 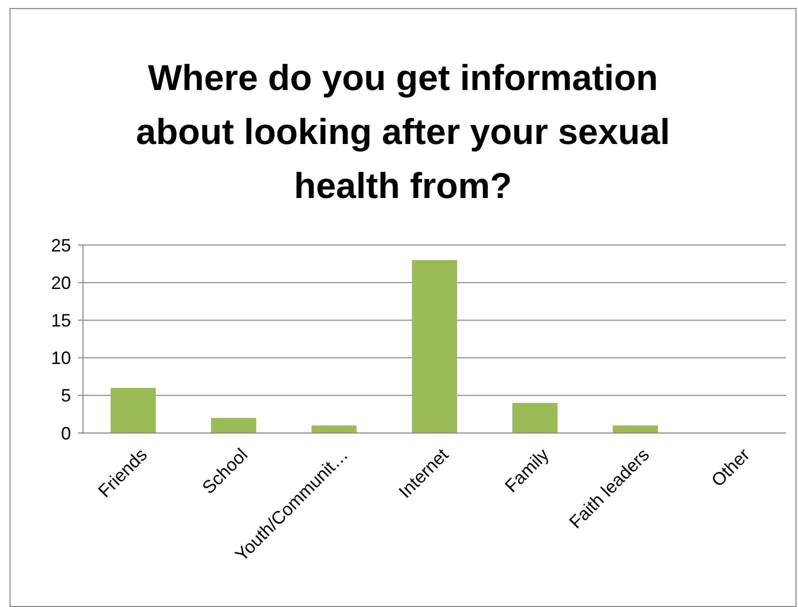 I want to click on y-tick-label: 25, so click(x=60, y=245).